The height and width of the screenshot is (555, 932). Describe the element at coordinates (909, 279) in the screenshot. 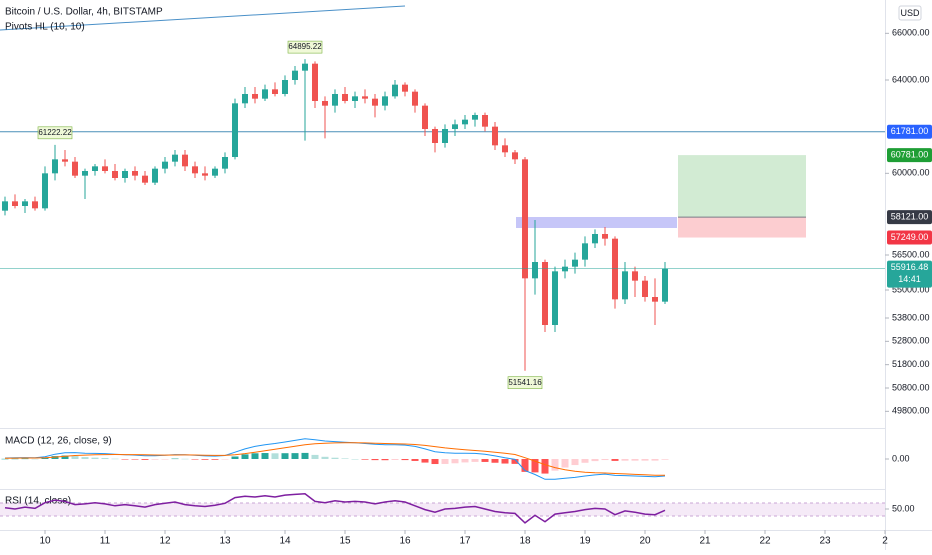

I see `countdown-label: 14:41` at that location.